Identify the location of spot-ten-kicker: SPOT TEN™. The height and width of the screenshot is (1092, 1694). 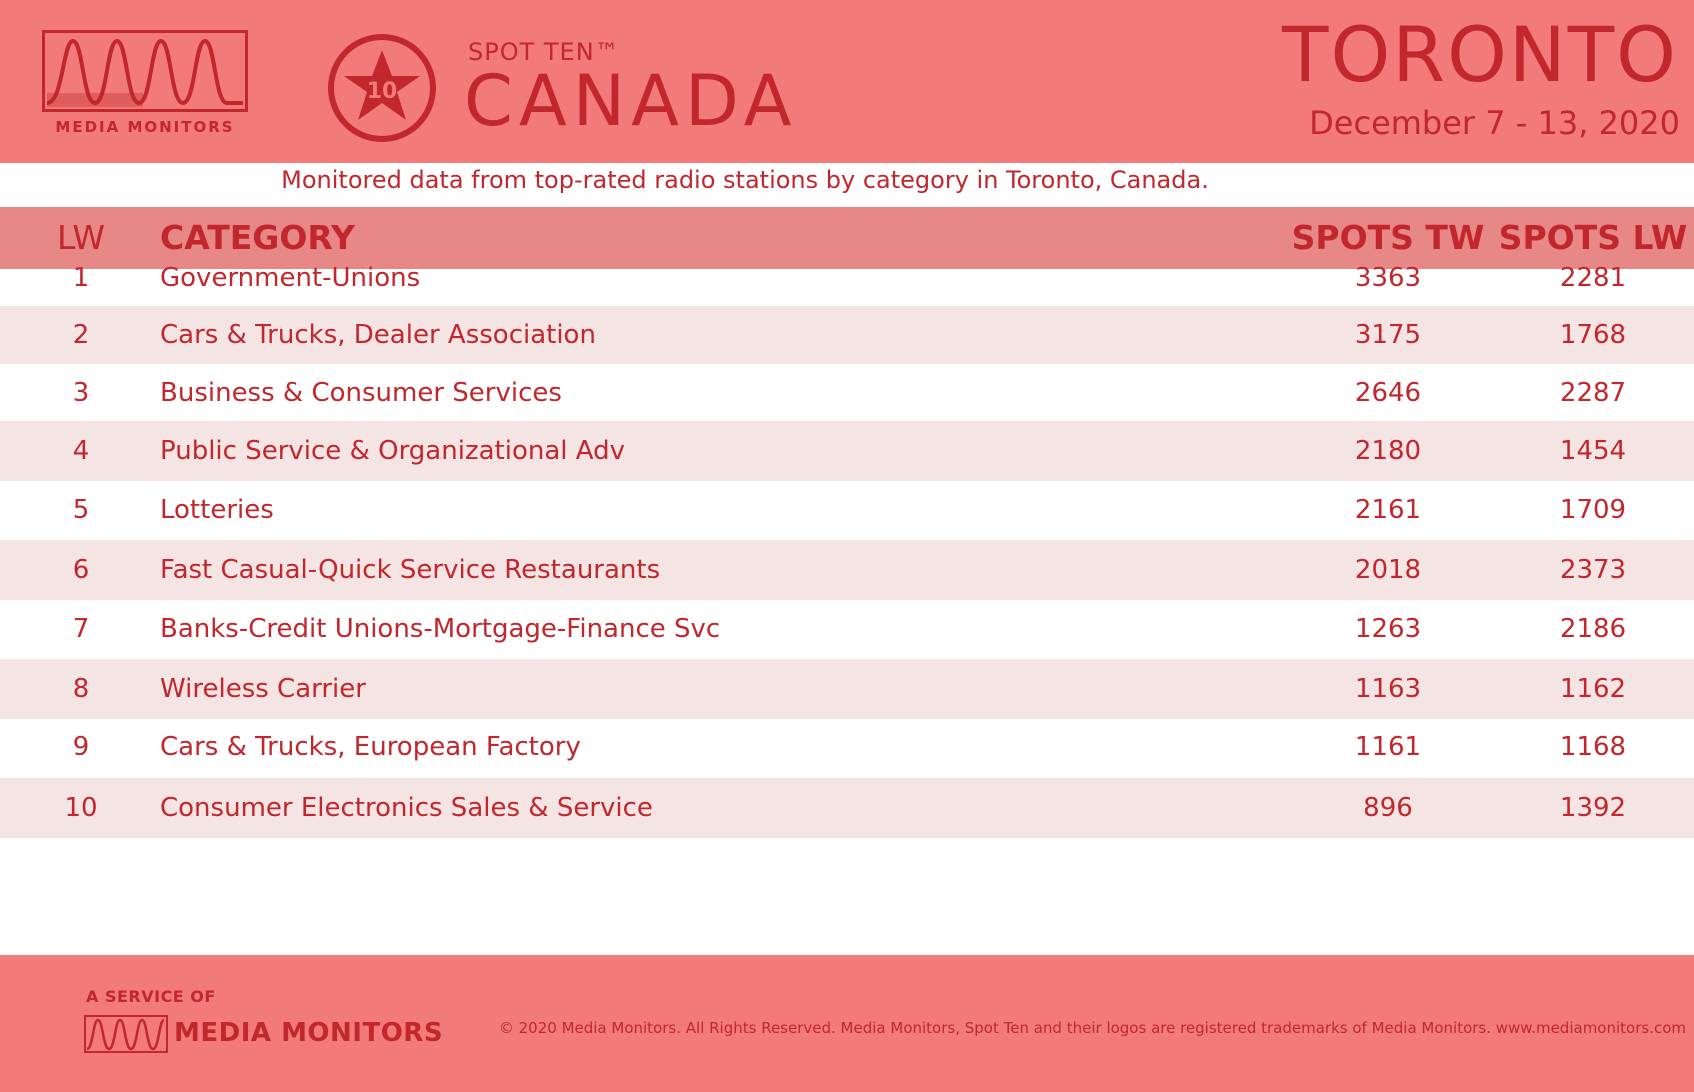
(544, 52).